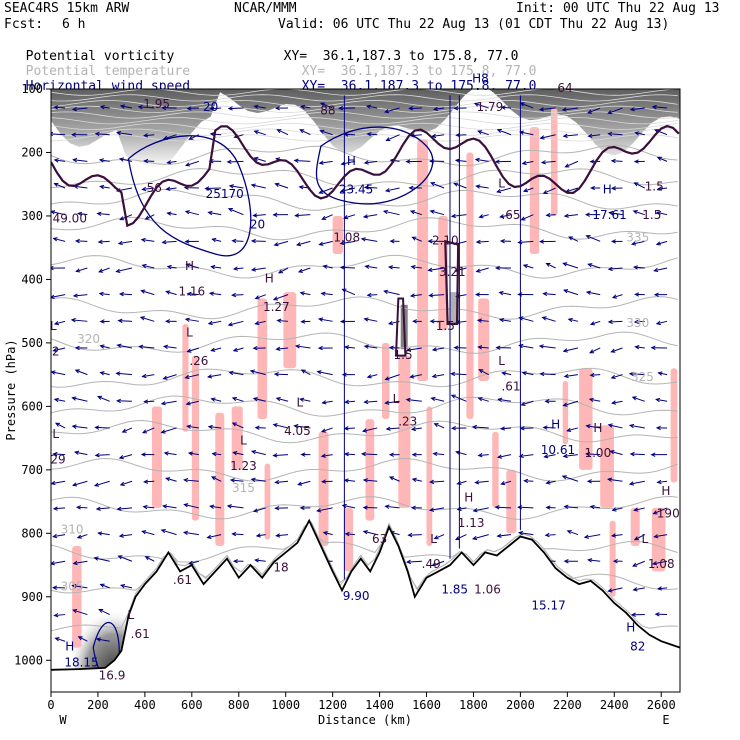  Describe the element at coordinates (555, 425) in the screenshot. I see `contour-label: H` at that location.